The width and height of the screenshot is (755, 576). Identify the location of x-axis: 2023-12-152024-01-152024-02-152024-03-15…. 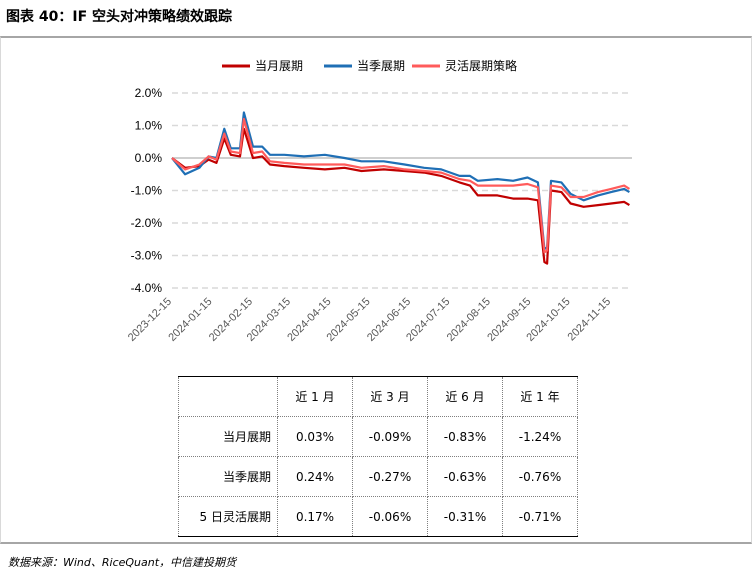
(369, 320).